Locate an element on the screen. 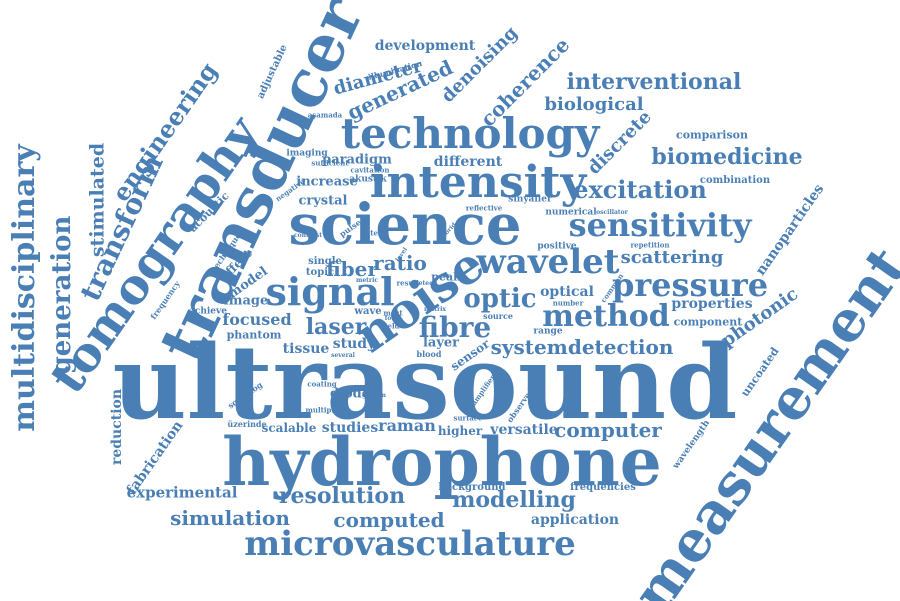 This screenshot has height=601, width=900. word-paradigm: paradigm is located at coordinates (357, 160).